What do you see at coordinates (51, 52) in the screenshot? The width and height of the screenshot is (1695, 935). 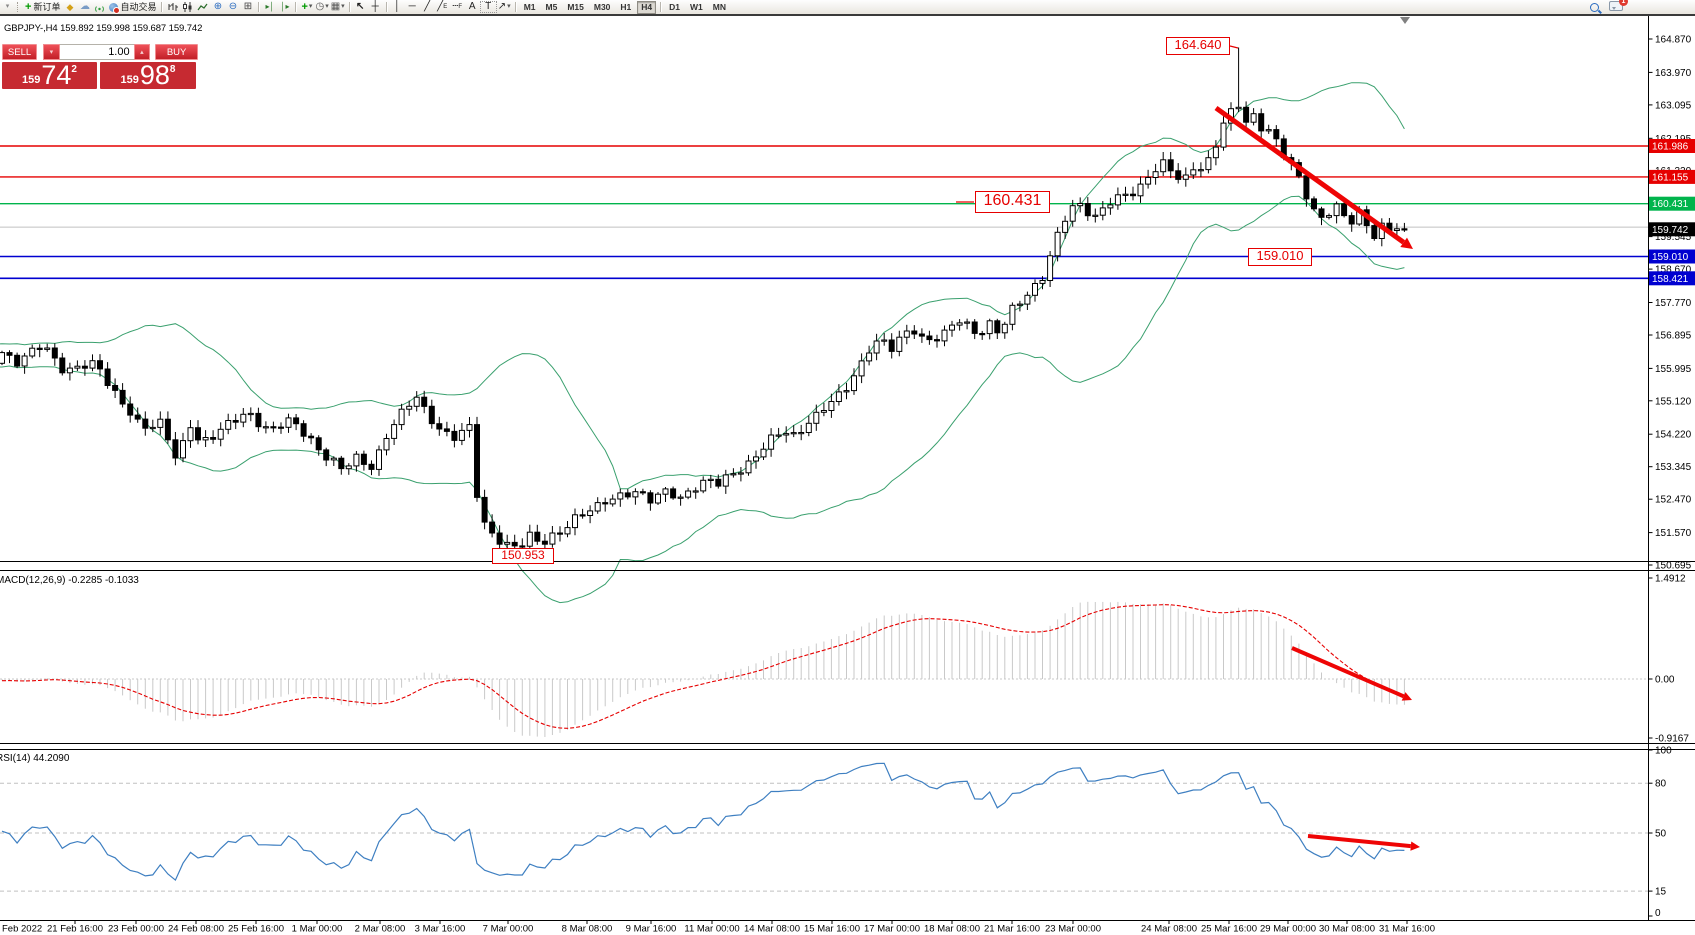 I see `volume-decrease-button: ▾` at bounding box center [51, 52].